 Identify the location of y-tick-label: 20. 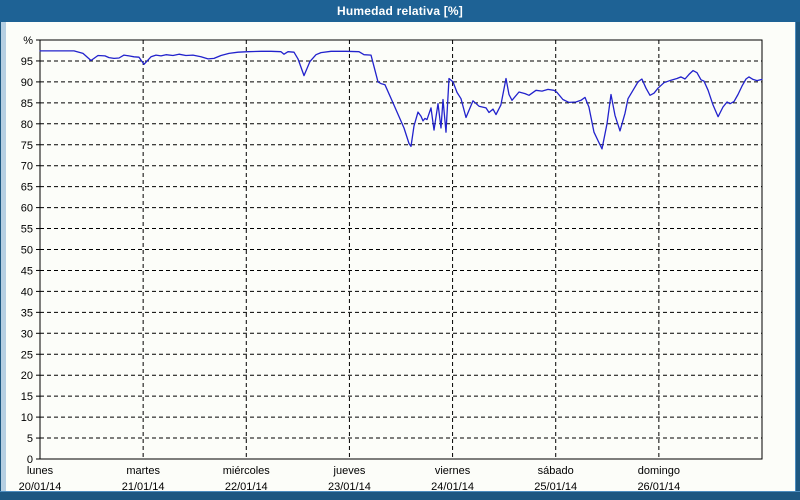
(27, 376).